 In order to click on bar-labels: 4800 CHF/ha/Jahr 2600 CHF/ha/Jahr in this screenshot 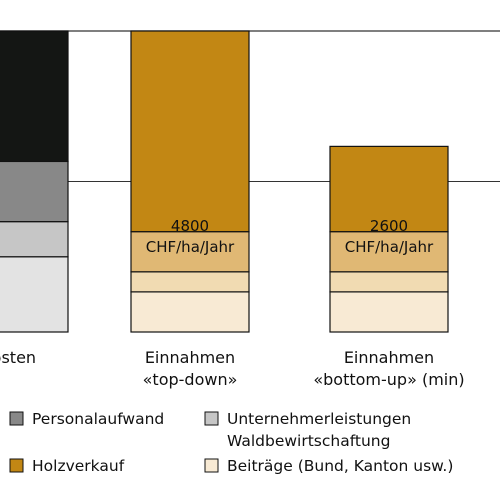, I will do `click(290, 236)`.